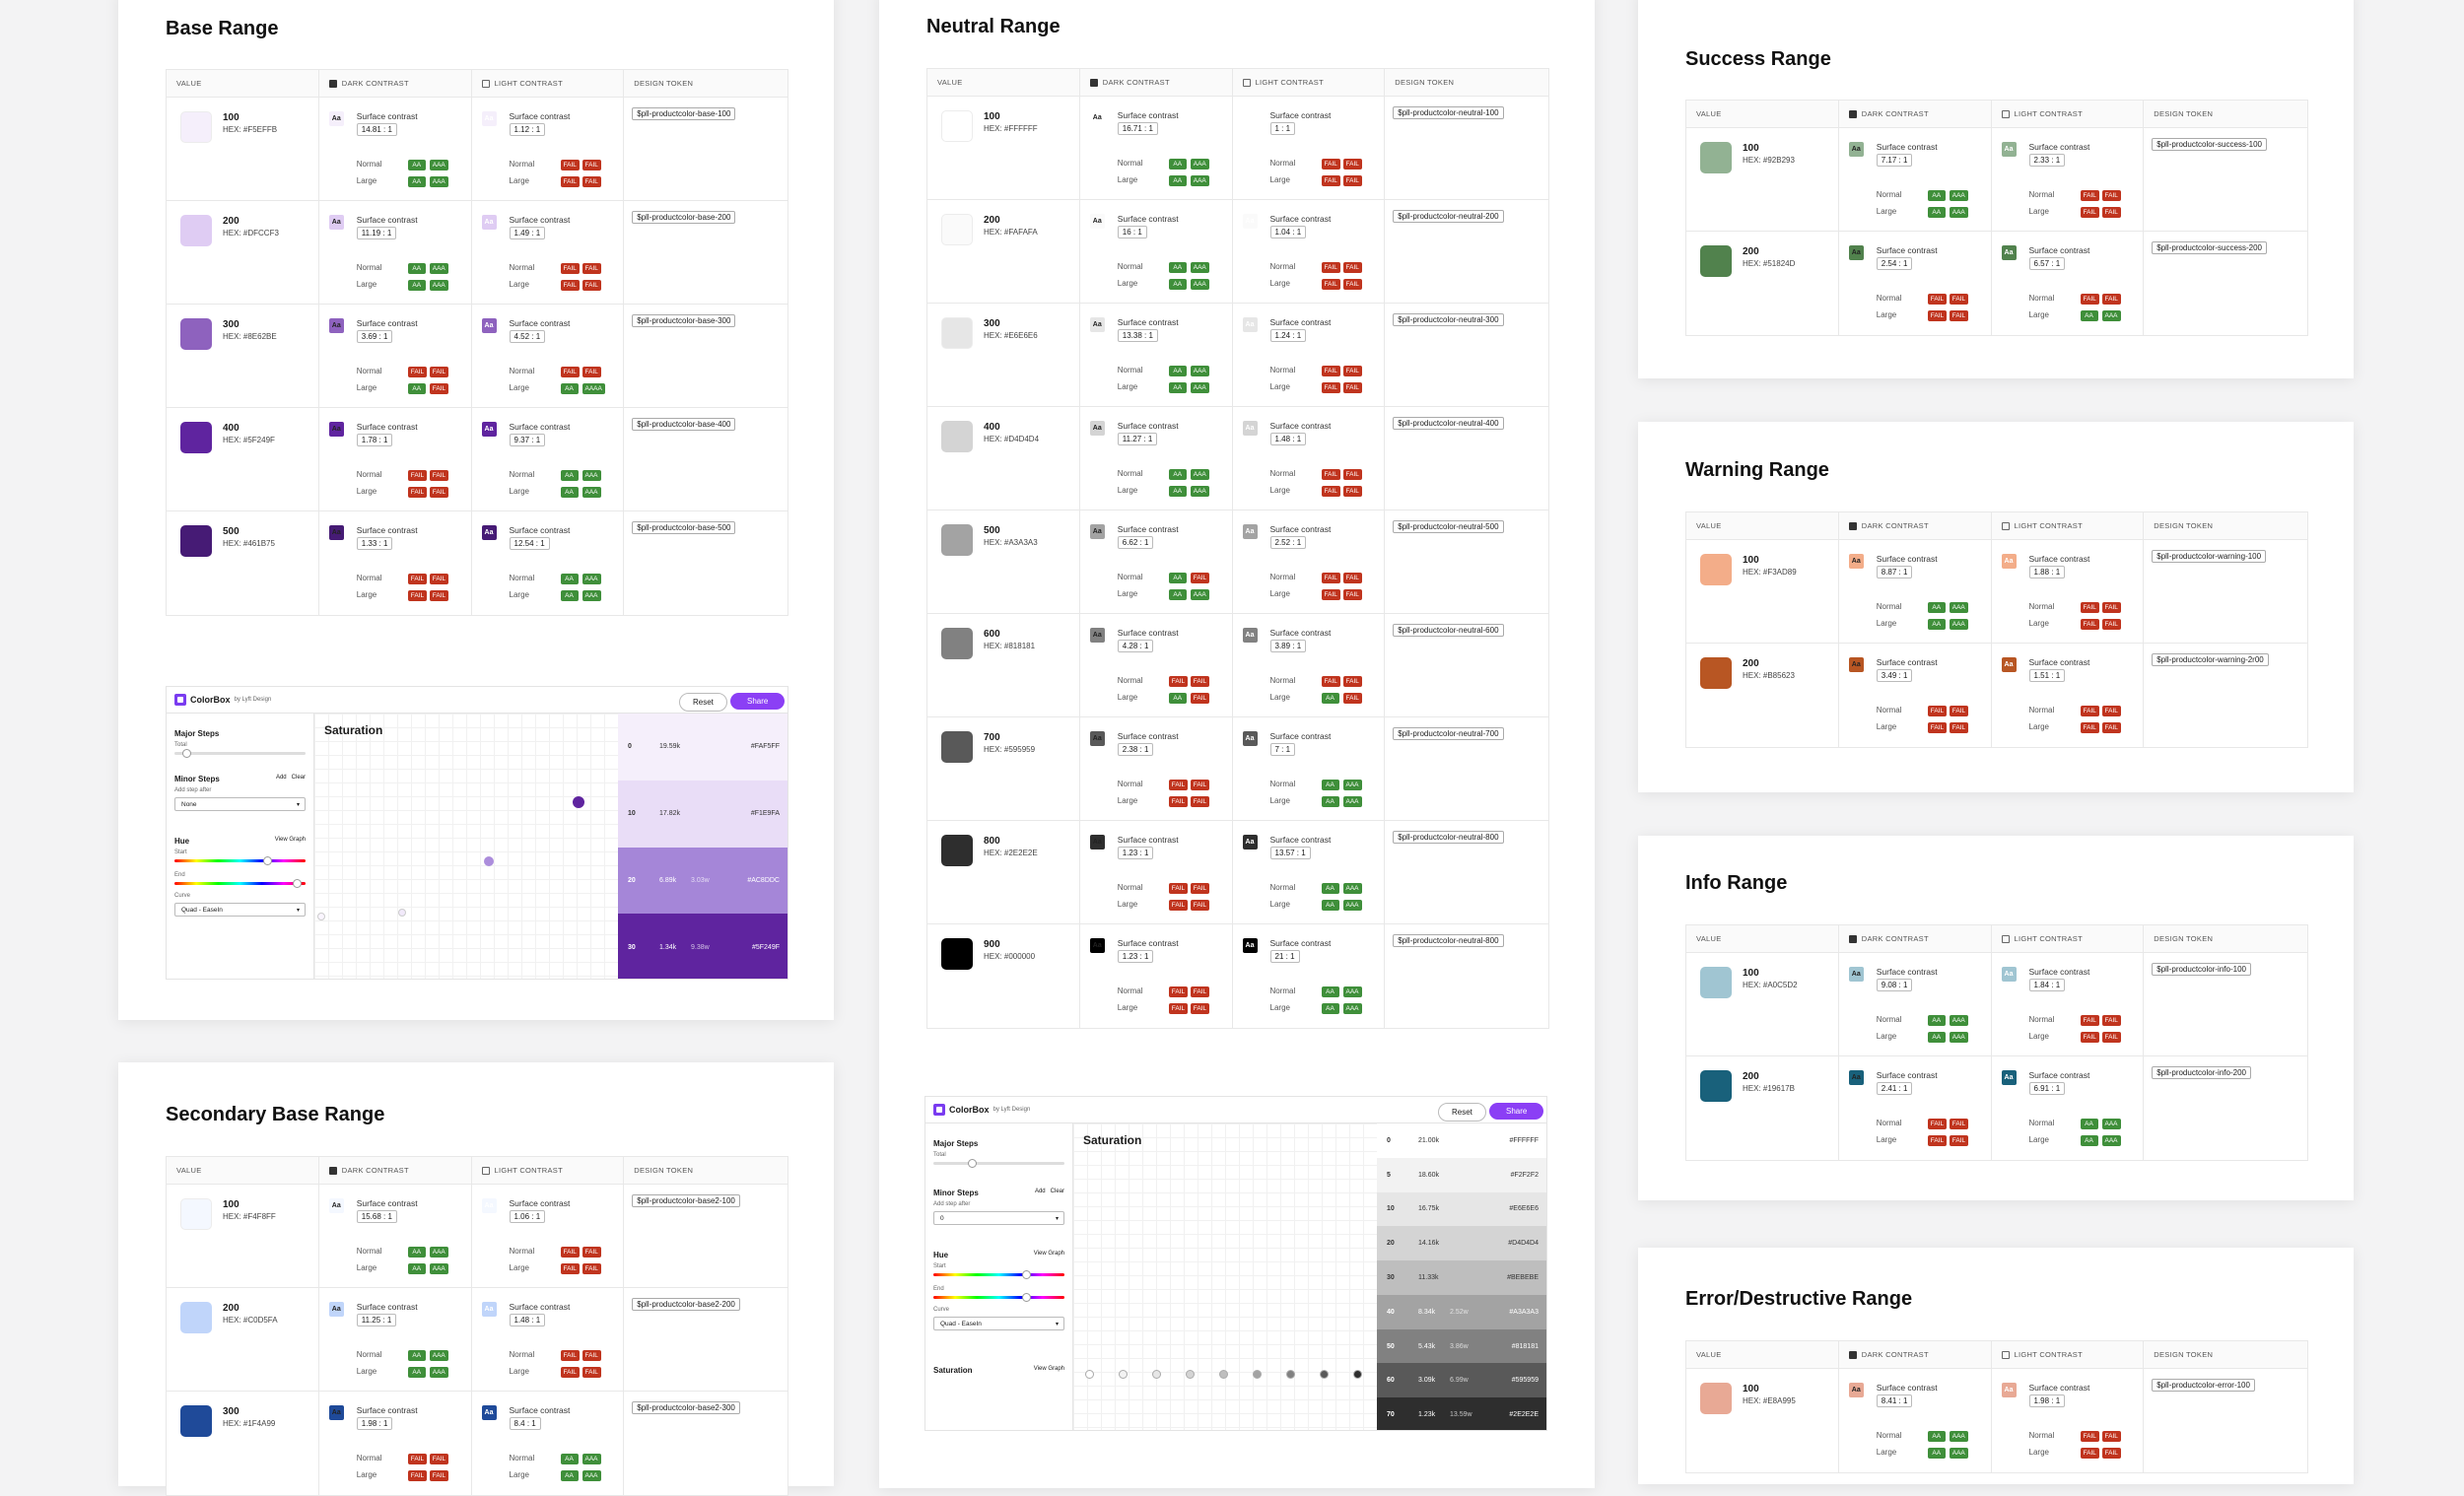  Describe the element at coordinates (1461, 1380) in the screenshot. I see `color-step: 60 3.09k 6.99w #595959` at that location.